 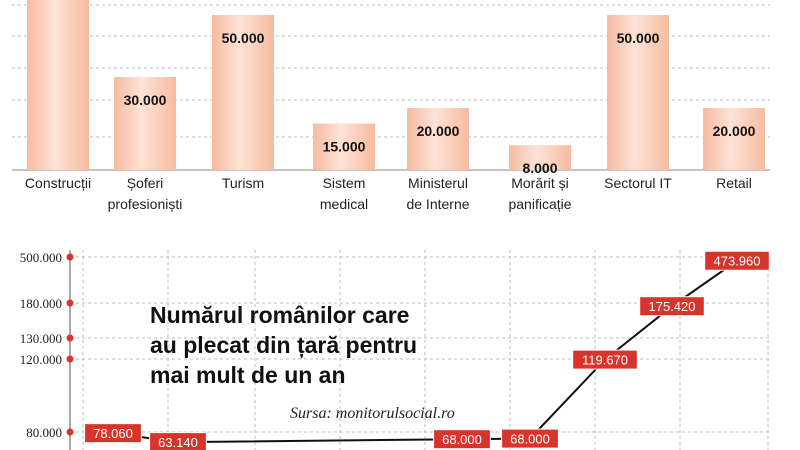 I want to click on bar-category-label: de Interne, so click(x=437, y=204).